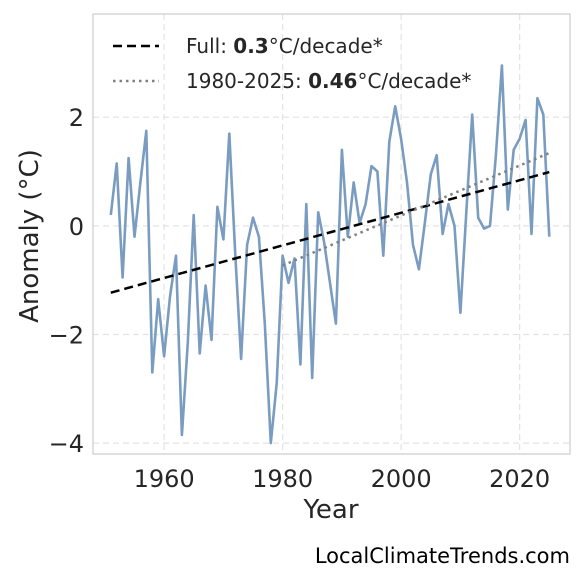  What do you see at coordinates (30, 236) in the screenshot?
I see `y-axis-title: Anomaly (°C)` at bounding box center [30, 236].